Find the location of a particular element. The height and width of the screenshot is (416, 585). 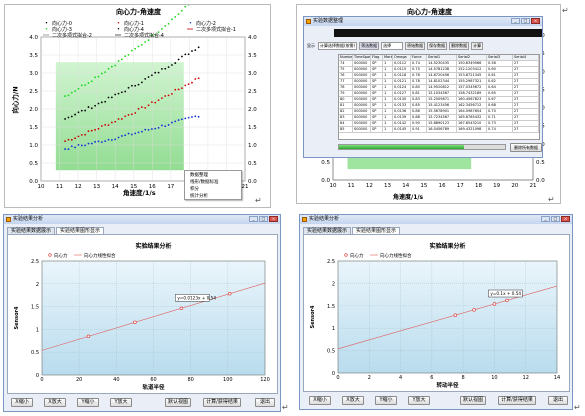

x-tick-label: 14 is located at coordinates (405, 186).